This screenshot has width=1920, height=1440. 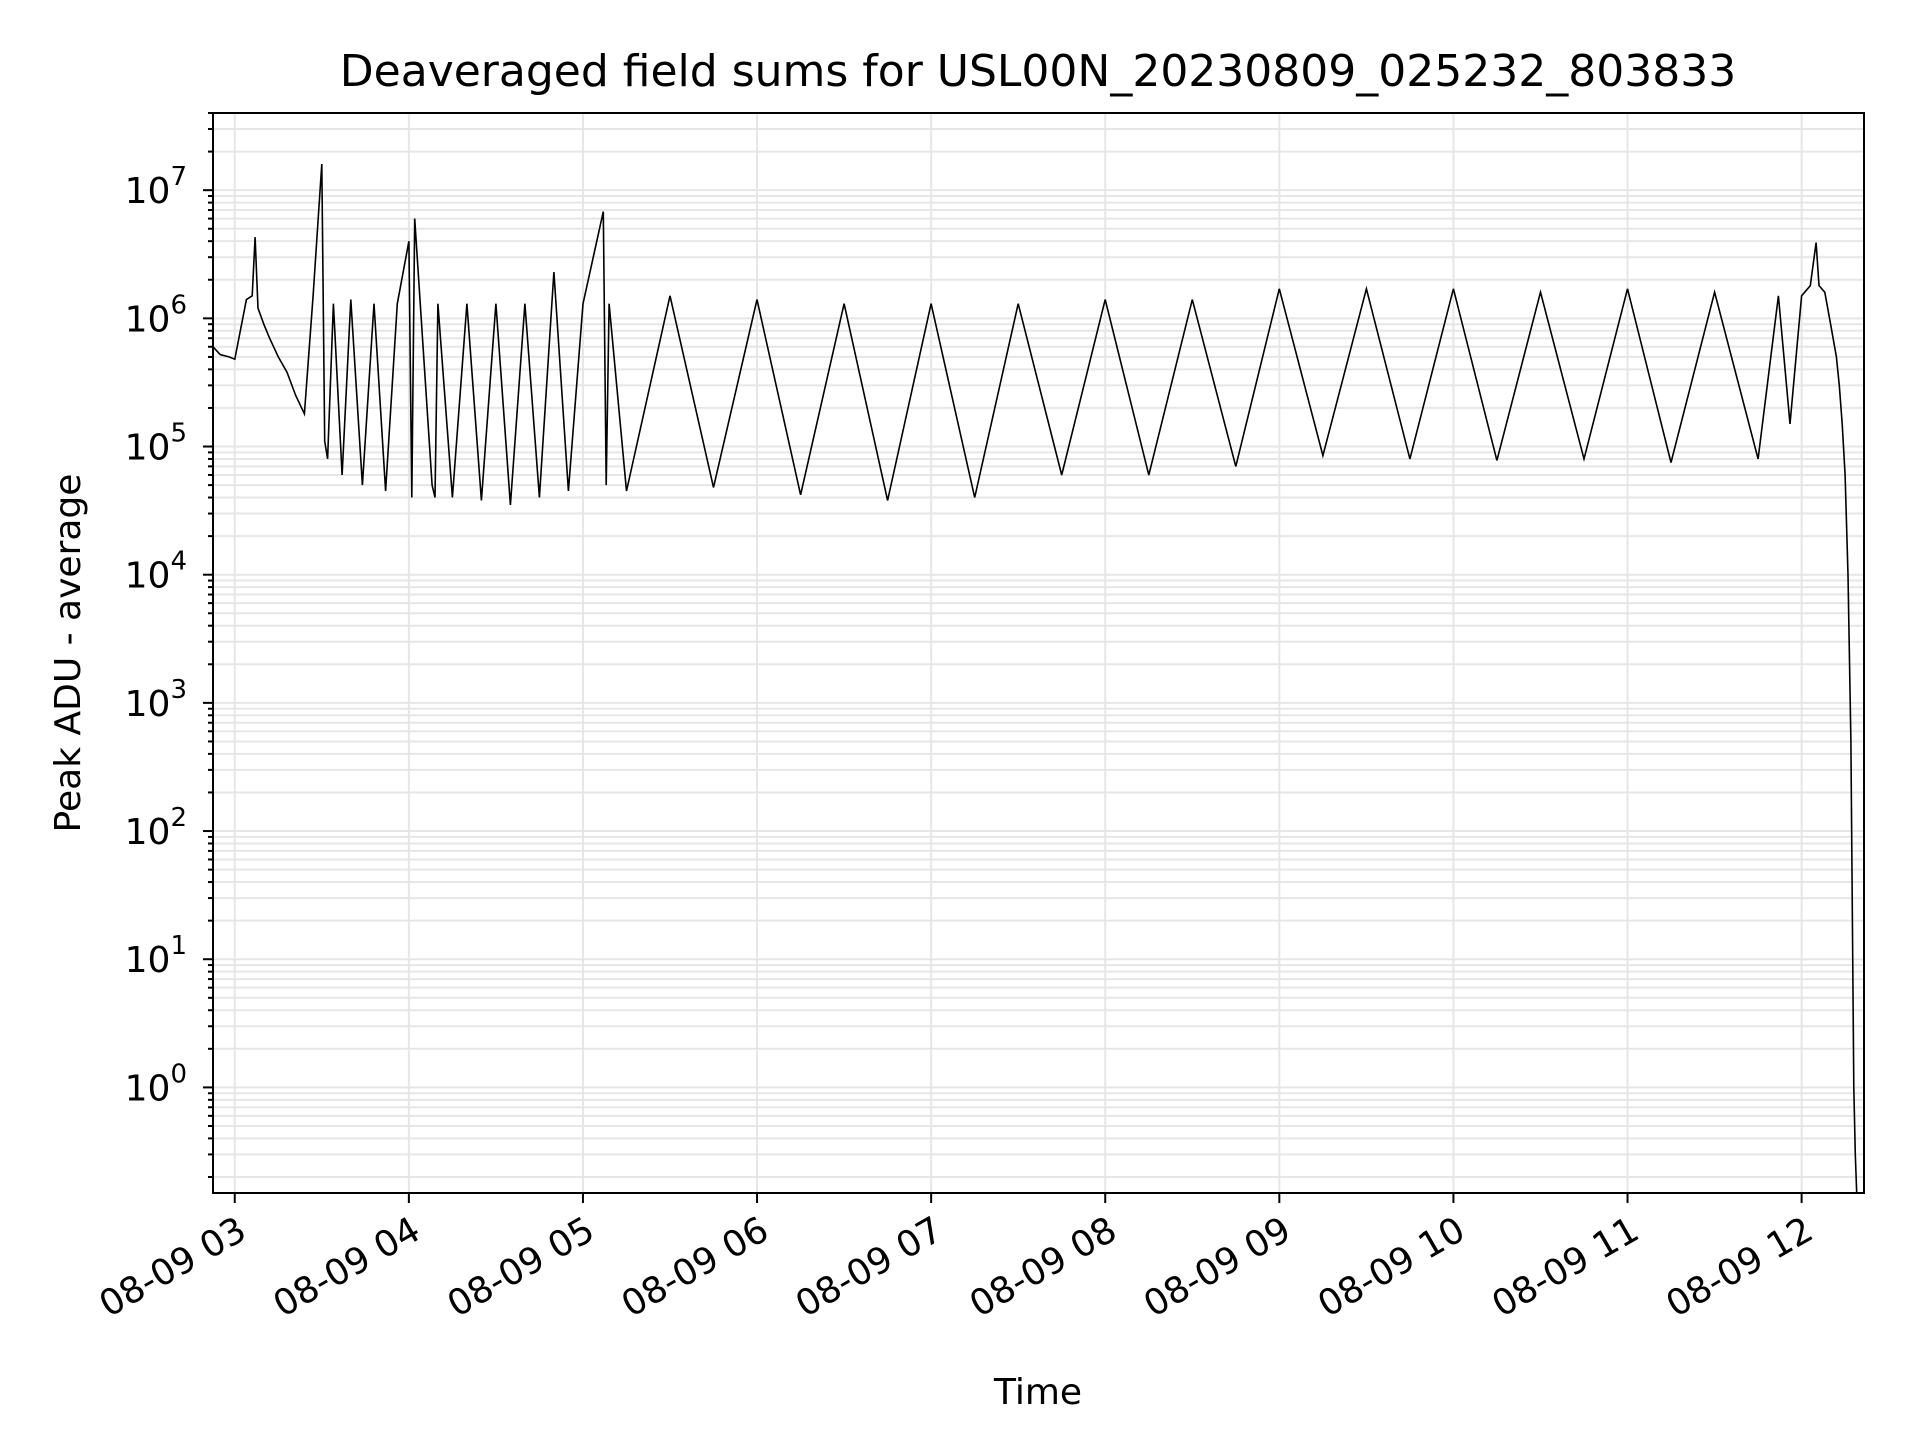 I want to click on y-tick-label-exponent: 6, so click(x=178, y=305).